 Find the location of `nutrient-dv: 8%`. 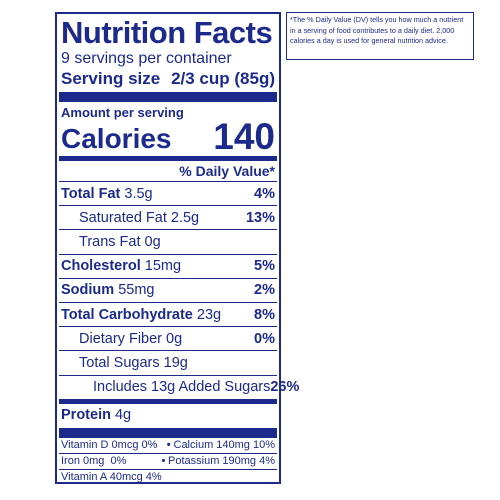

nutrient-dv: 8% is located at coordinates (264, 314).